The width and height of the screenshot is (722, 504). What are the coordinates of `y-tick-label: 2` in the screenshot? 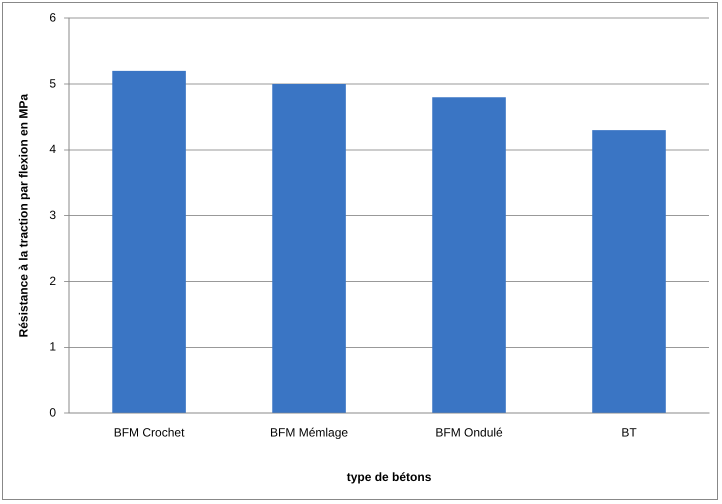 It's located at (52, 281).